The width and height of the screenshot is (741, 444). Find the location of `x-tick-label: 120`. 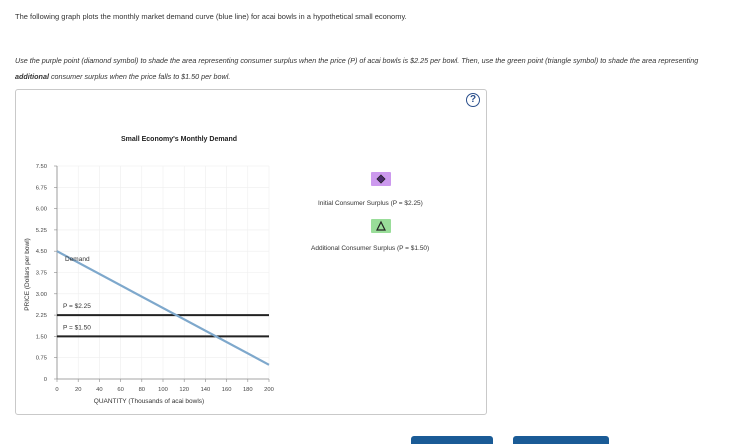

x-tick-label: 120 is located at coordinates (184, 390).